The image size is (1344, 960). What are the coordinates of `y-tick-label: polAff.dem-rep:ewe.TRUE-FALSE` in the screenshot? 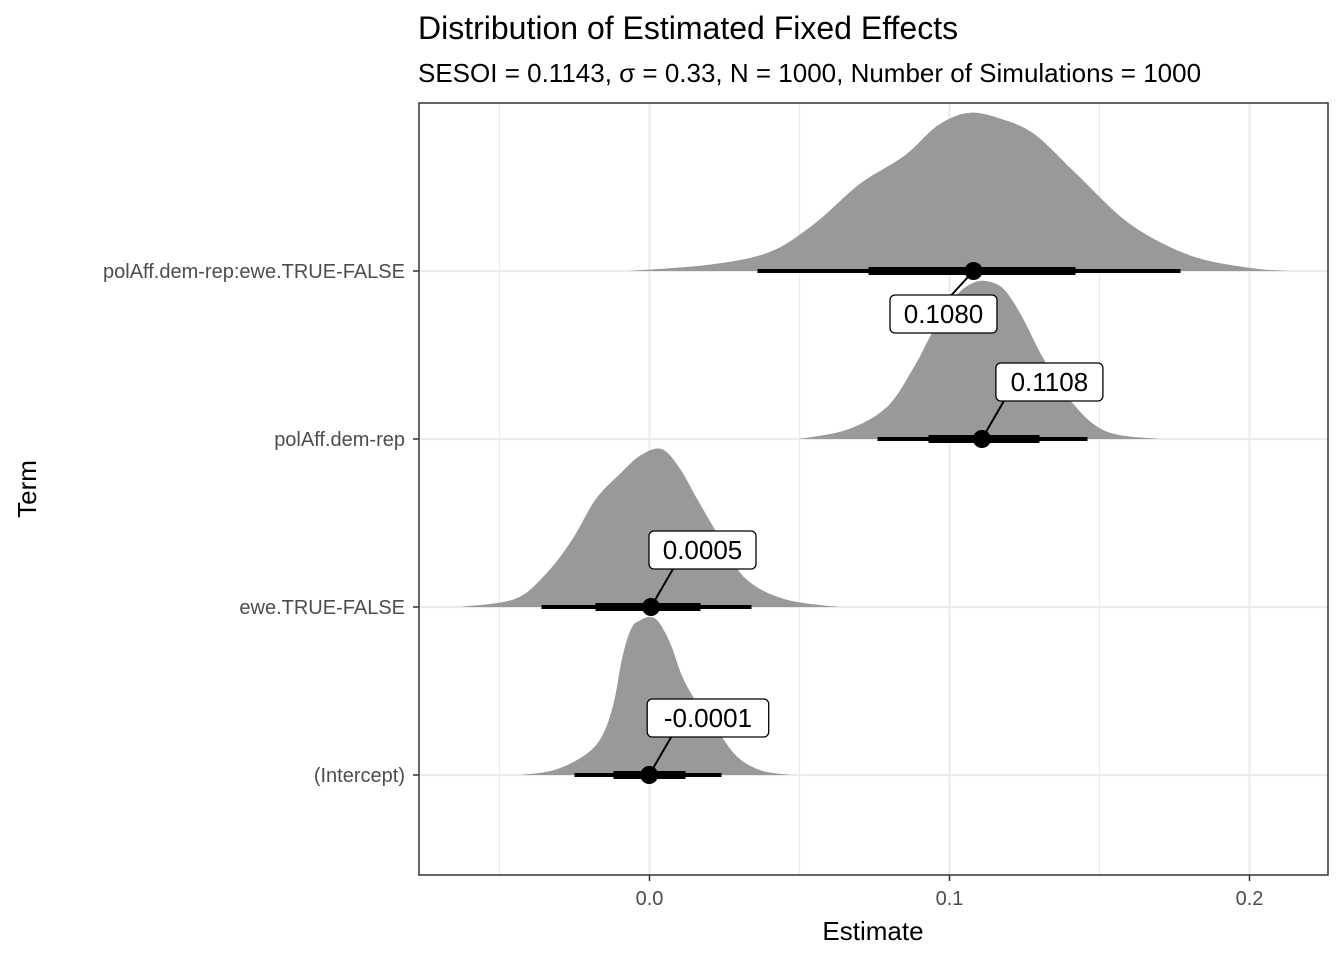 It's located at (254, 272).